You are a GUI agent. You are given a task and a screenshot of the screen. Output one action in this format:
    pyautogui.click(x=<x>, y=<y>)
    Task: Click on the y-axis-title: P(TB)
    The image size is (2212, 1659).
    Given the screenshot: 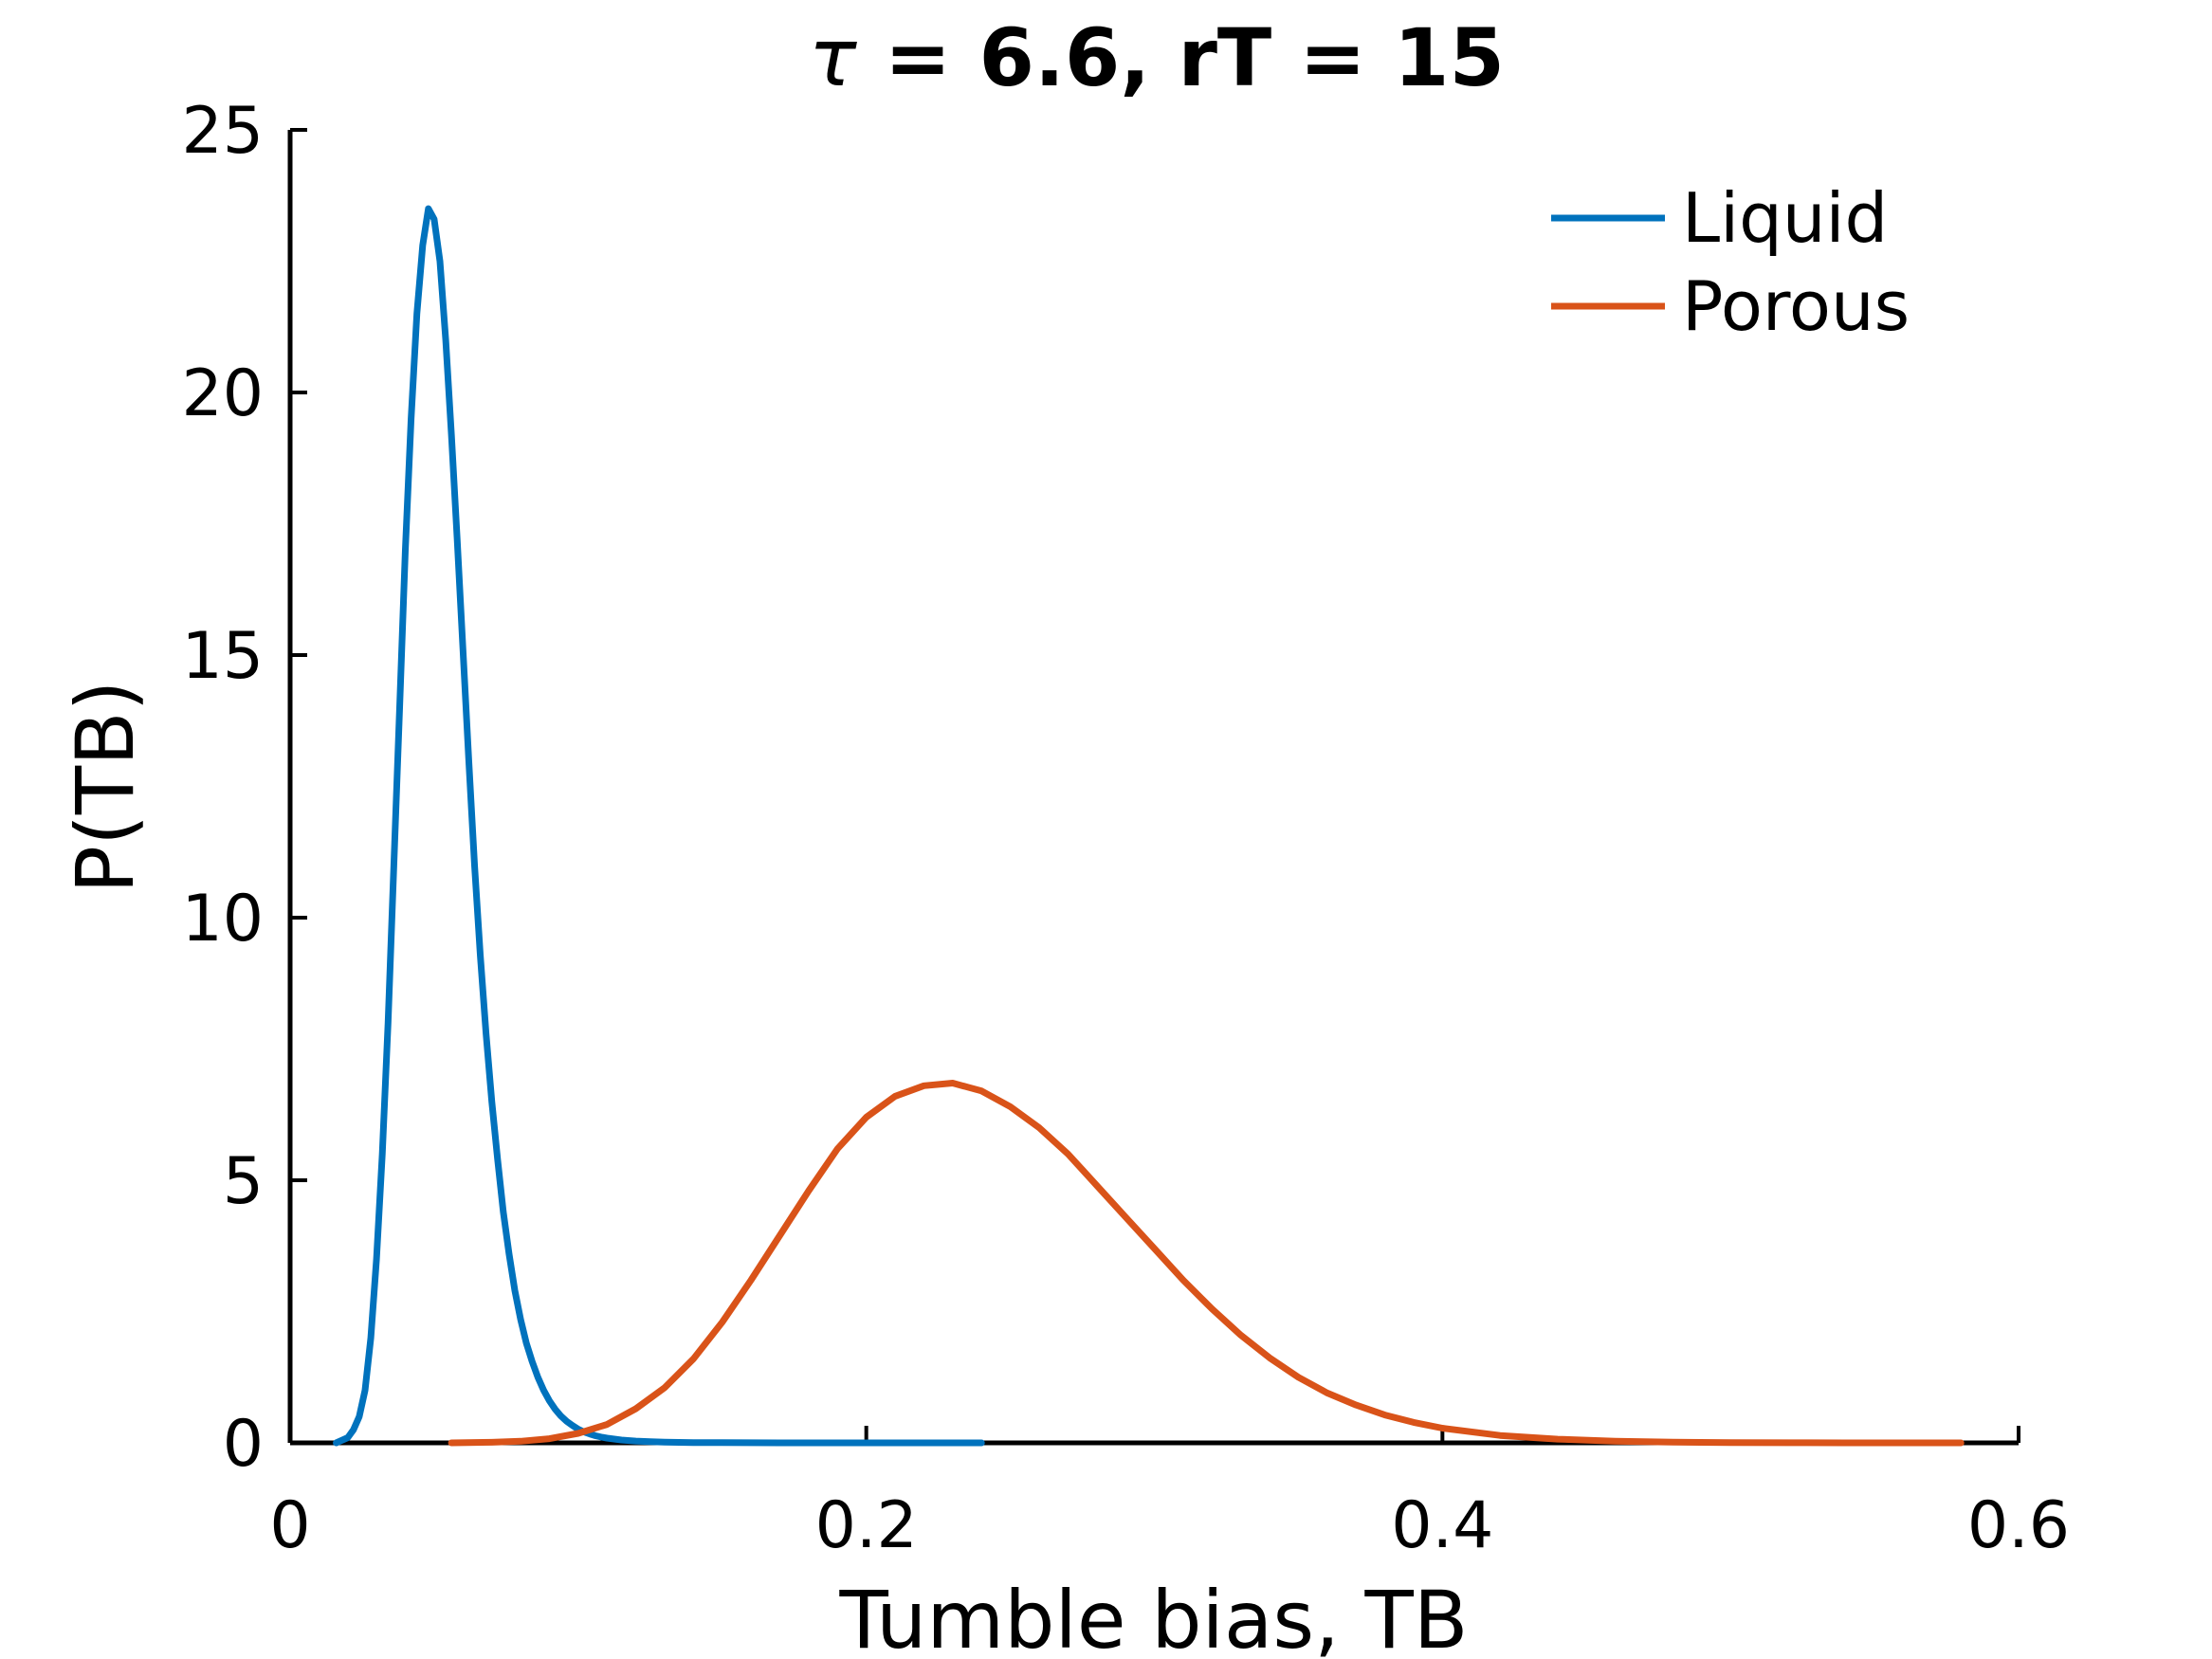 What is the action you would take?
    pyautogui.click(x=105, y=786)
    